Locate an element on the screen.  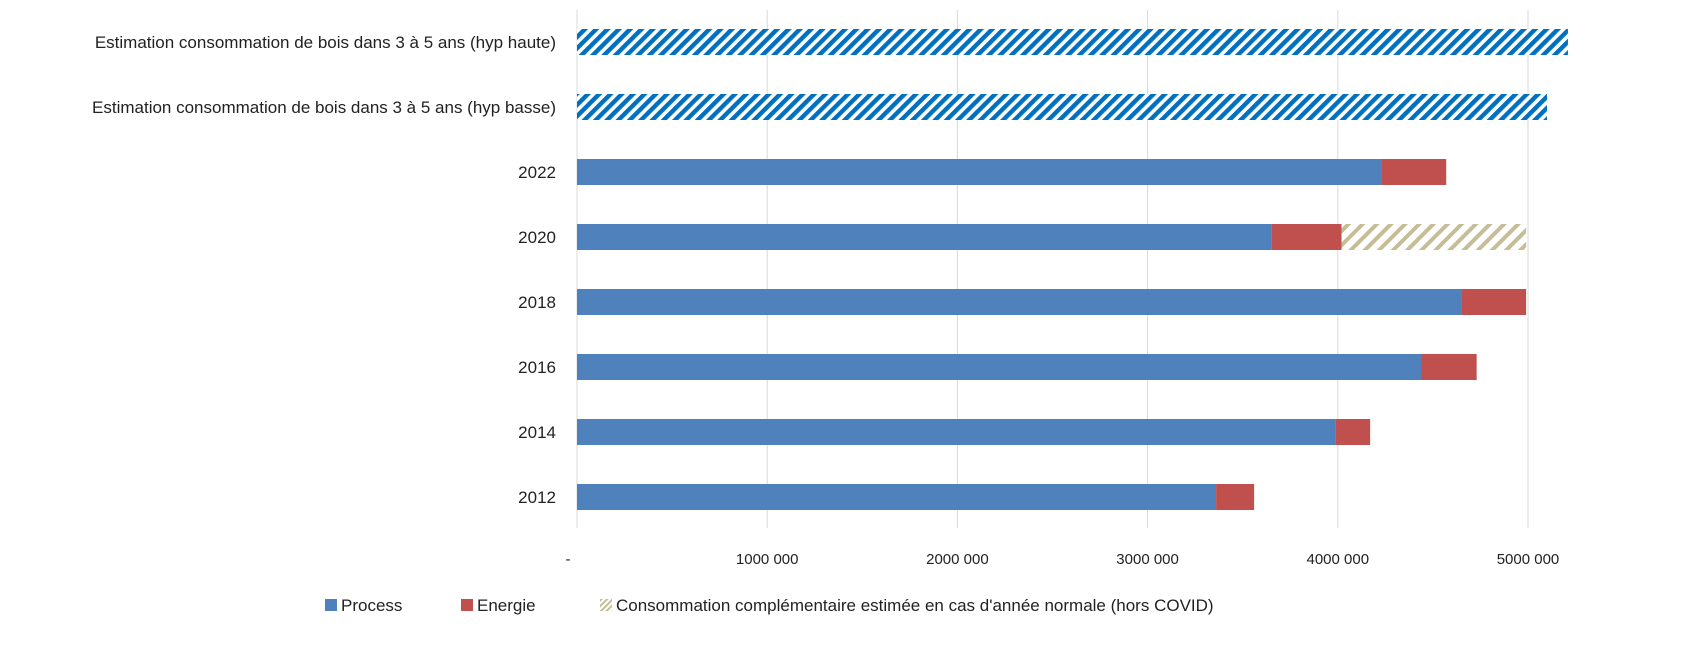
category-label: 2022 is located at coordinates (537, 172).